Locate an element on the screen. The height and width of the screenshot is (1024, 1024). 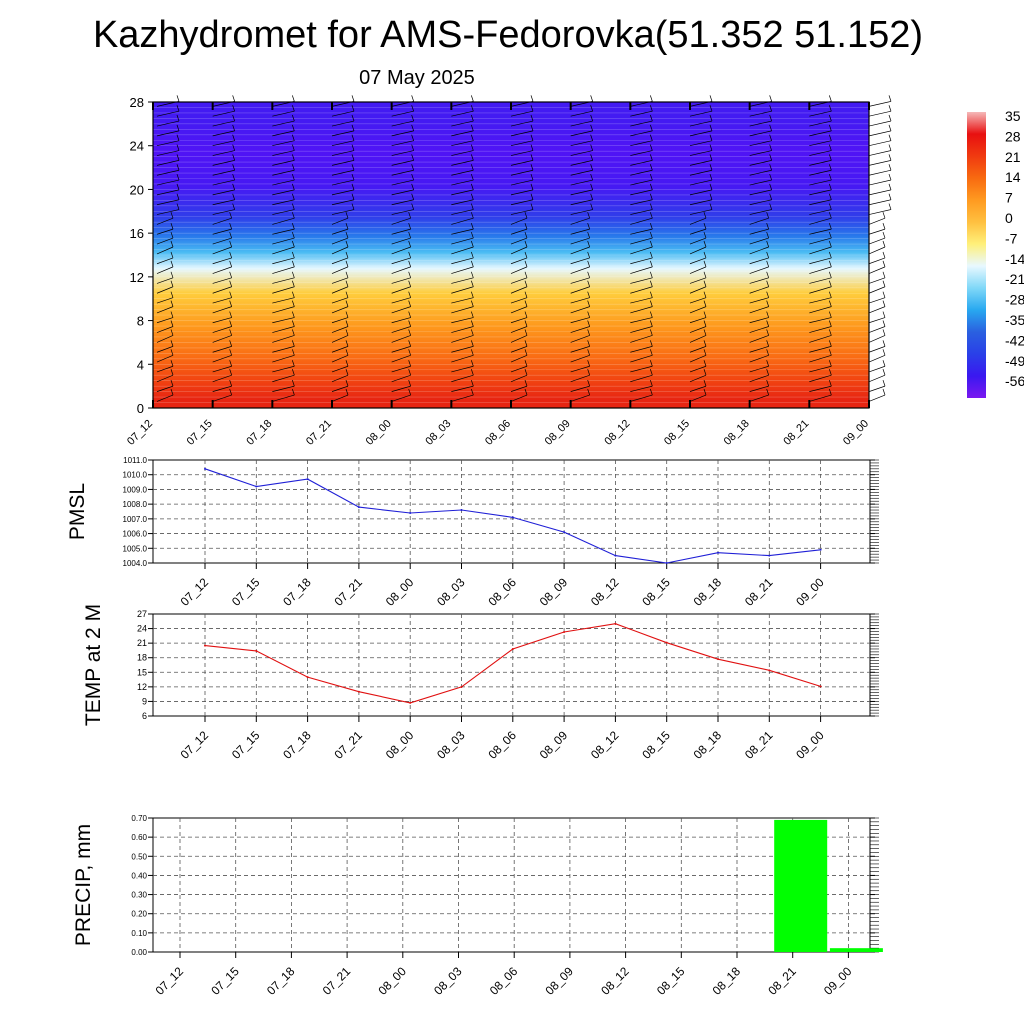
y-tick-label: 0.60 is located at coordinates (139, 837).